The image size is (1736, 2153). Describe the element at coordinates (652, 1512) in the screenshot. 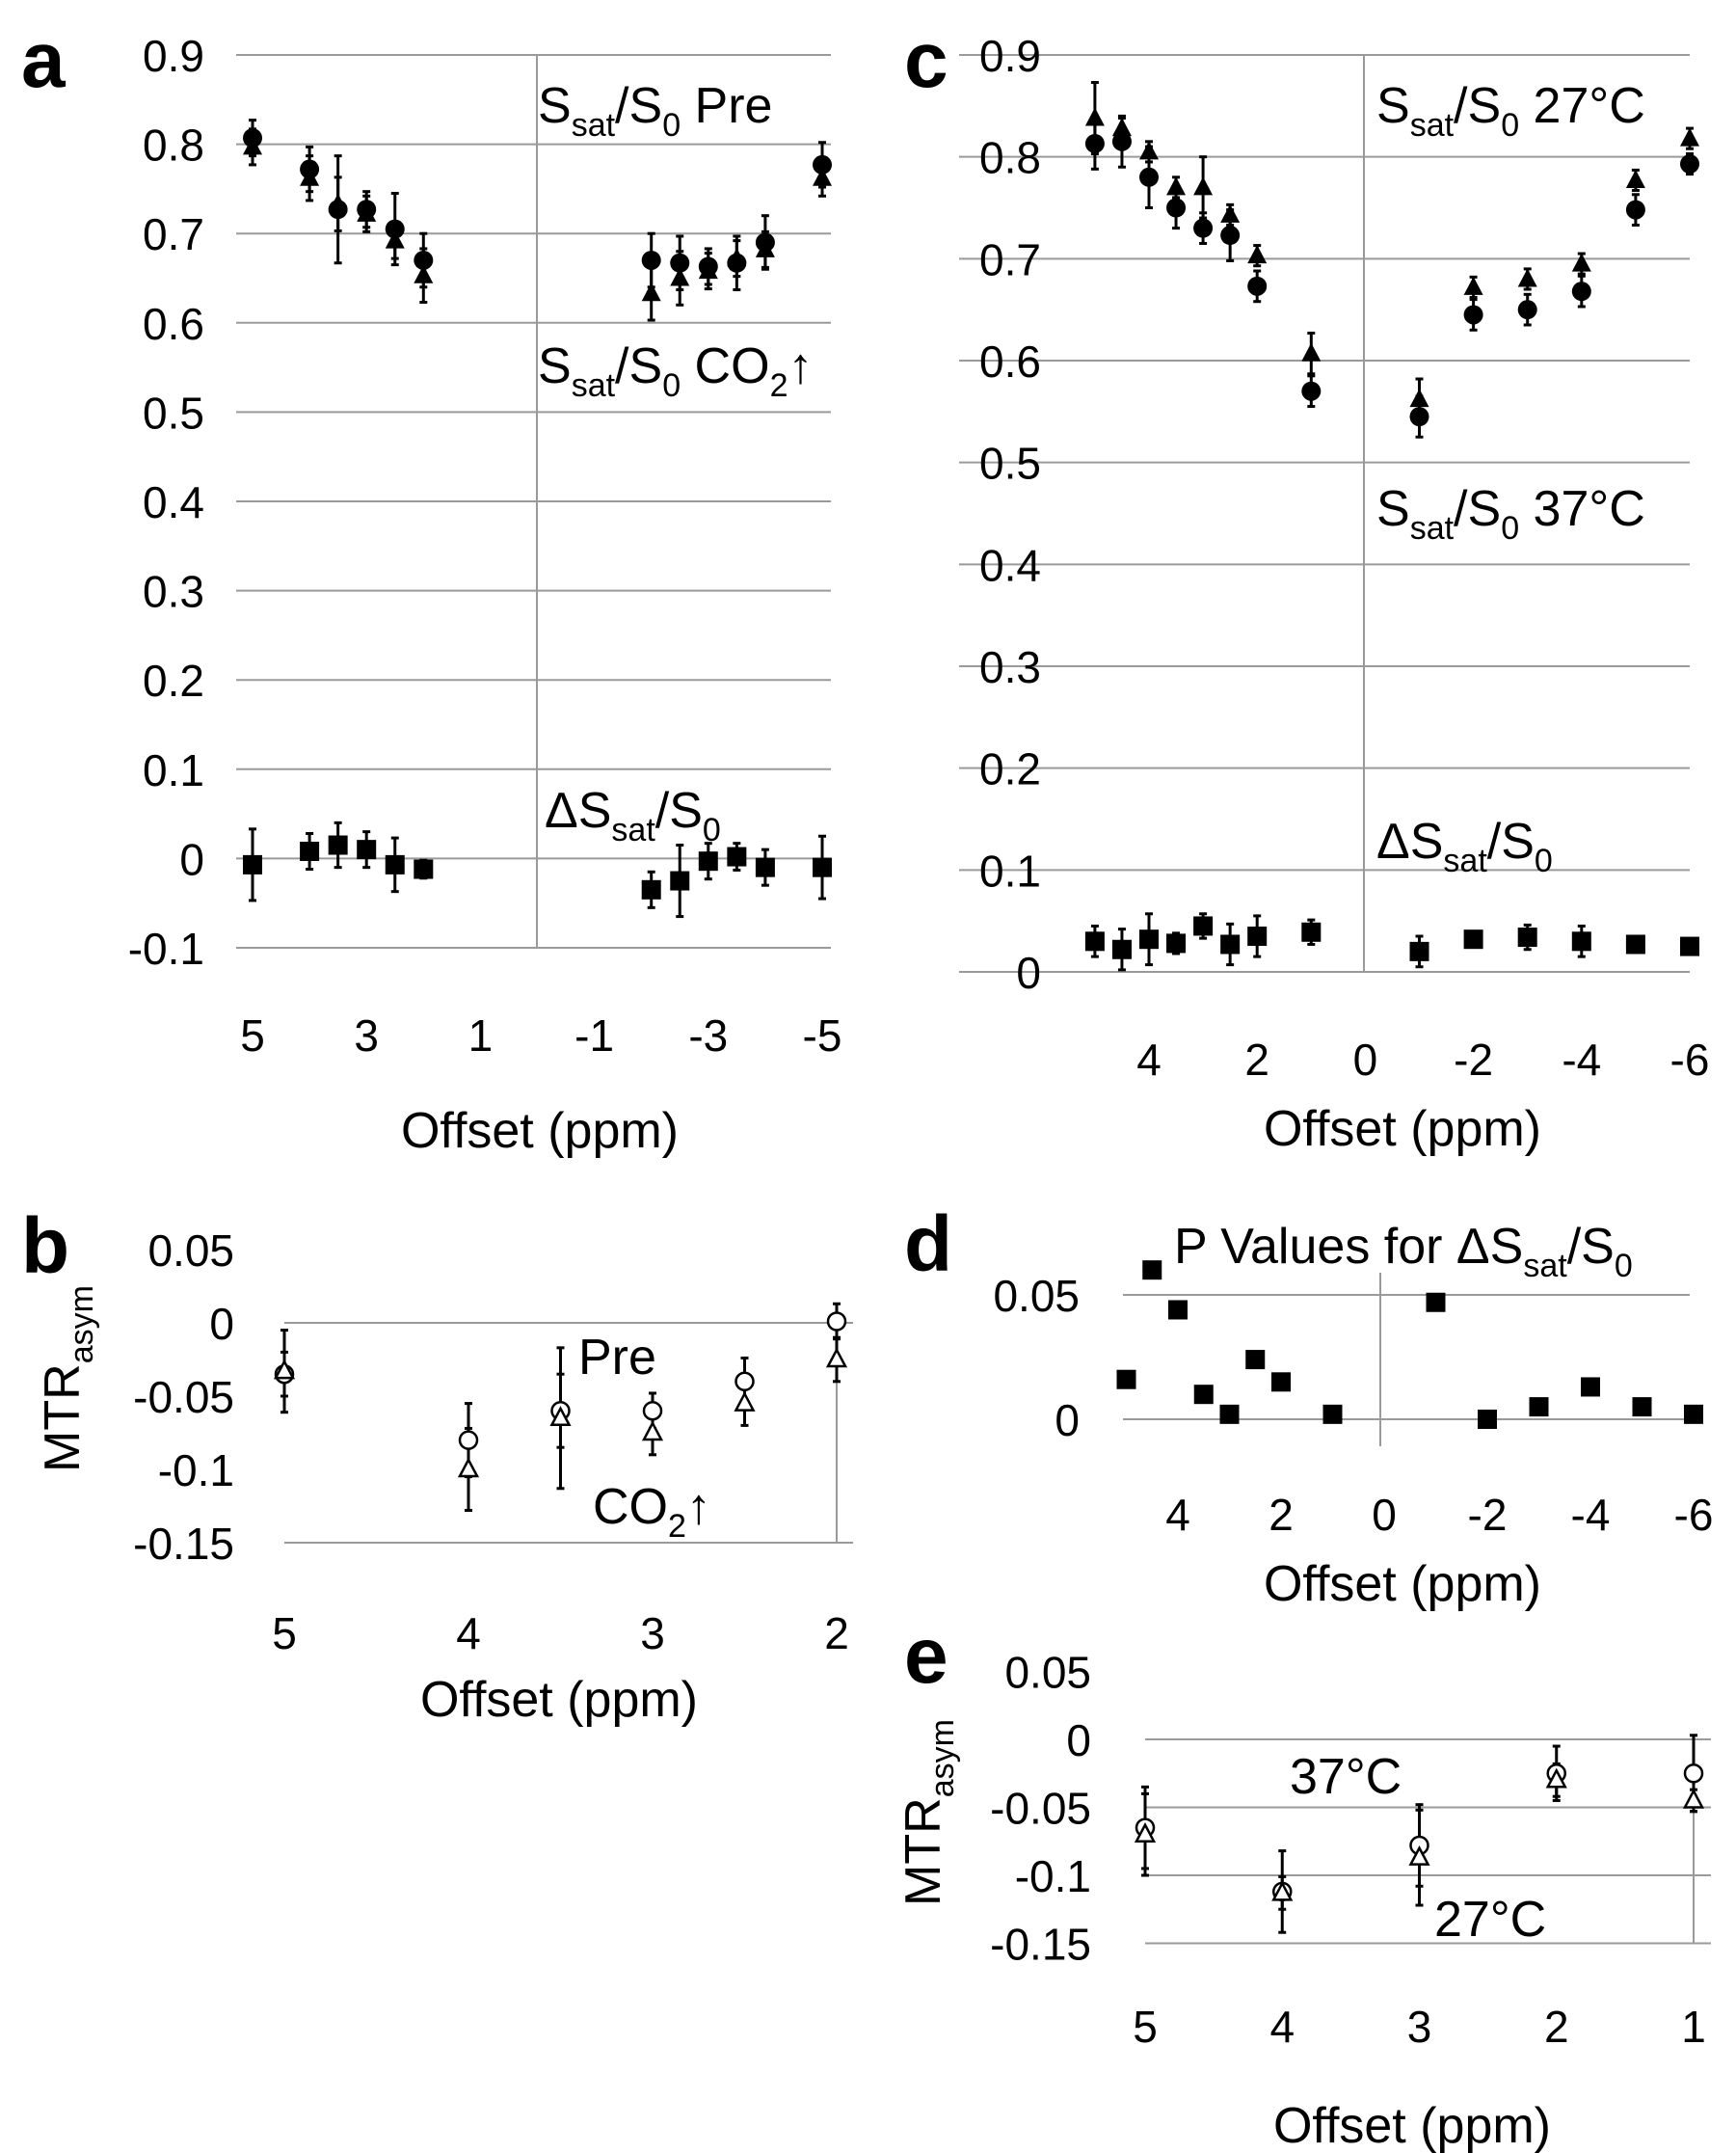

I see `panel-b-co2-label: CO2↑` at that location.